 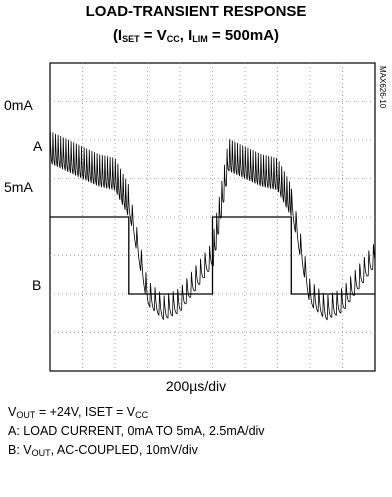 What do you see at coordinates (124, 450) in the screenshot?
I see `note3-post: , AC-COUPLED, 10mV/div` at bounding box center [124, 450].